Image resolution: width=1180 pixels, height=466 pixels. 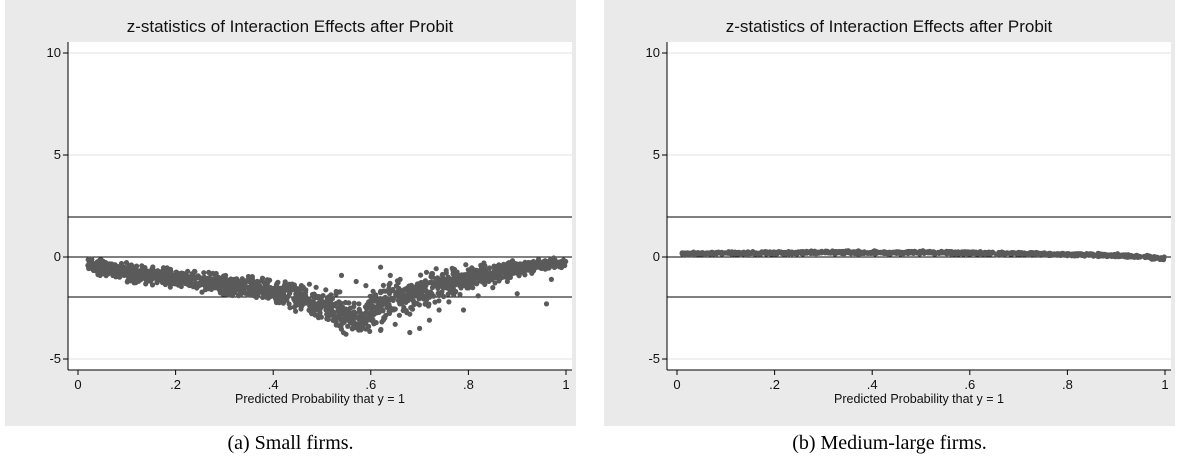 I want to click on x-tick-label: 1, so click(x=1164, y=384).